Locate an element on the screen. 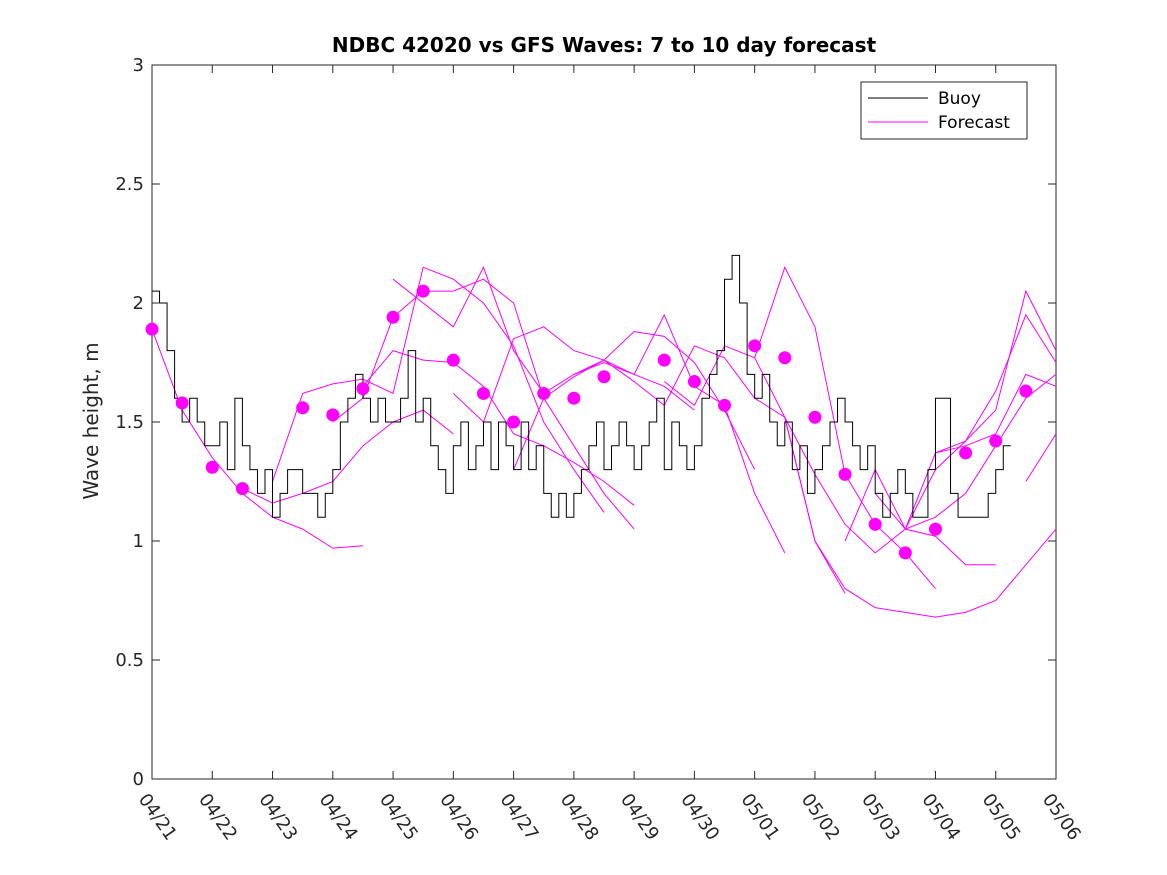 This screenshot has height=875, width=1167. y-tick-label: 2 is located at coordinates (138, 303).